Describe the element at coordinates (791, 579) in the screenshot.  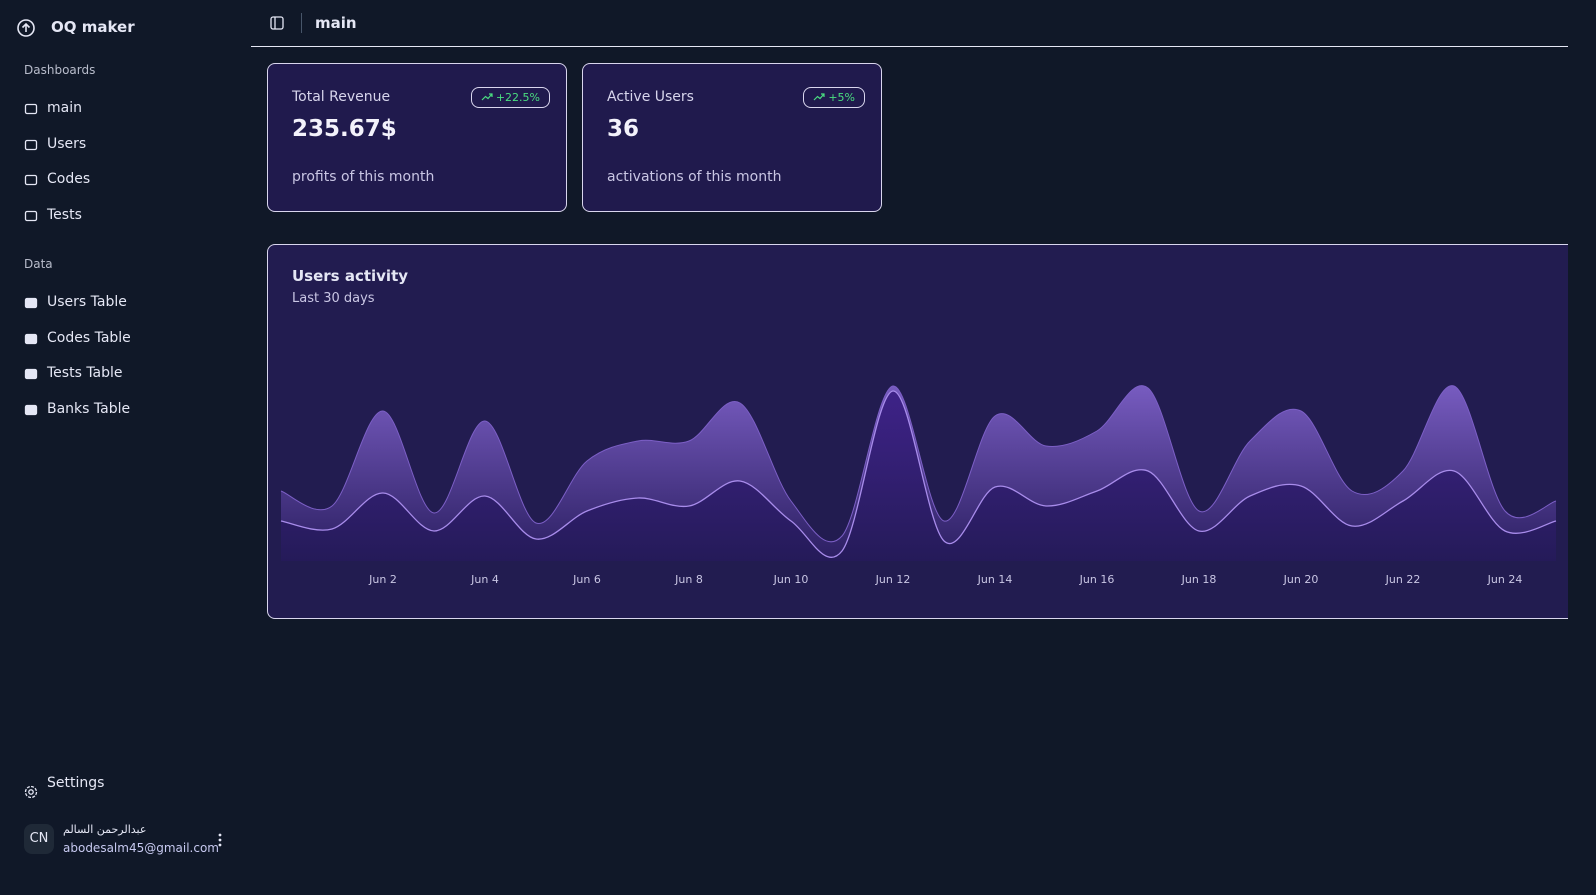
I see `x-tick-label: Jun 10` at that location.